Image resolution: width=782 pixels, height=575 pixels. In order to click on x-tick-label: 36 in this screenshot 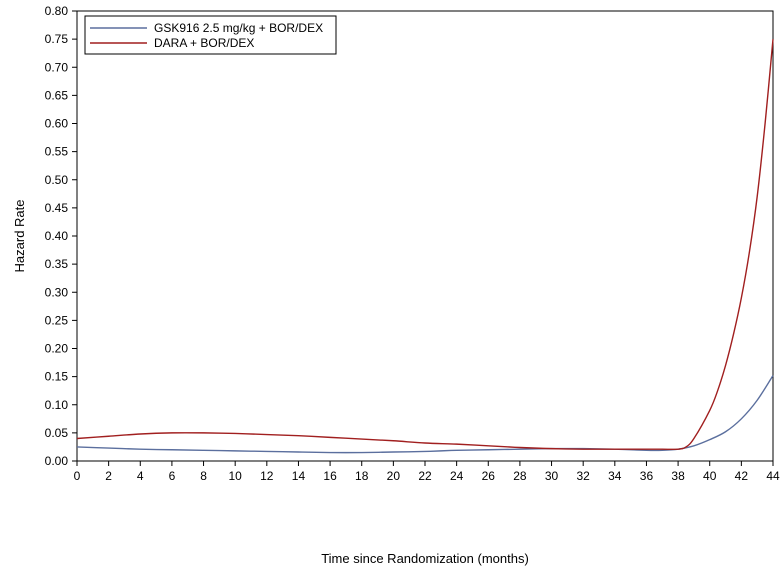, I will do `click(647, 476)`.